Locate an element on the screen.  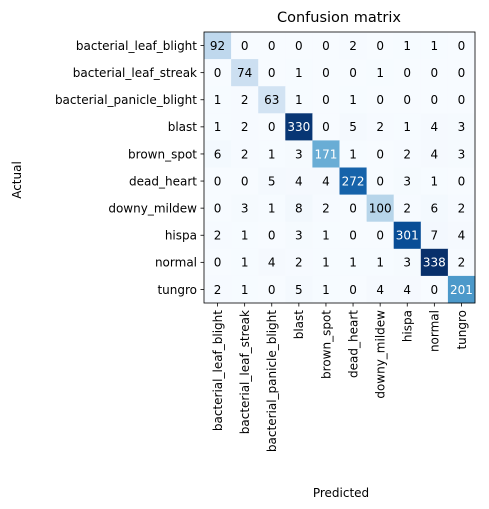
x-tick-label: normal is located at coordinates (435, 331).